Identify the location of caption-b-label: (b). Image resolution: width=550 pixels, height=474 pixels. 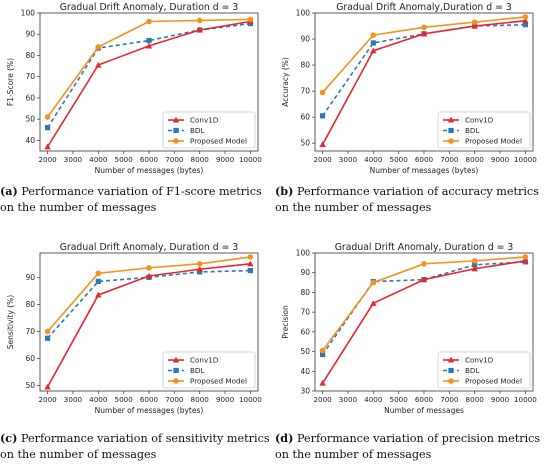
(284, 191).